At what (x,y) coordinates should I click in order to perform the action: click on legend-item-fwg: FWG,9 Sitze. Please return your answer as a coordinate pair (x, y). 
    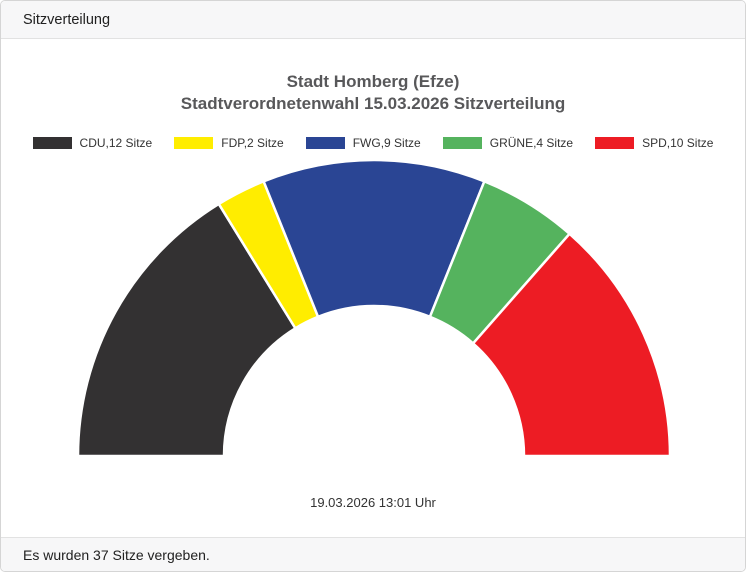
    Looking at the image, I should click on (363, 143).